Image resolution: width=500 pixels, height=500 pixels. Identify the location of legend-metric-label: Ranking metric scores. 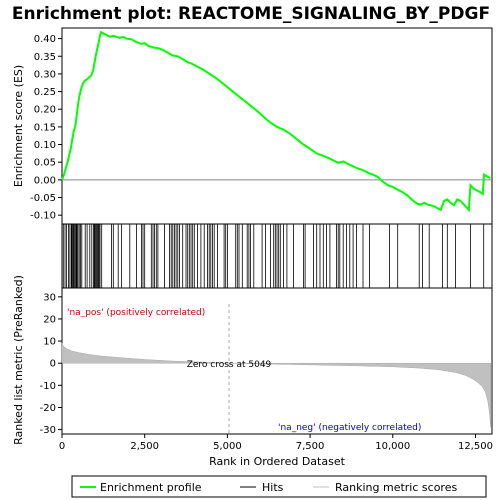
(396, 487).